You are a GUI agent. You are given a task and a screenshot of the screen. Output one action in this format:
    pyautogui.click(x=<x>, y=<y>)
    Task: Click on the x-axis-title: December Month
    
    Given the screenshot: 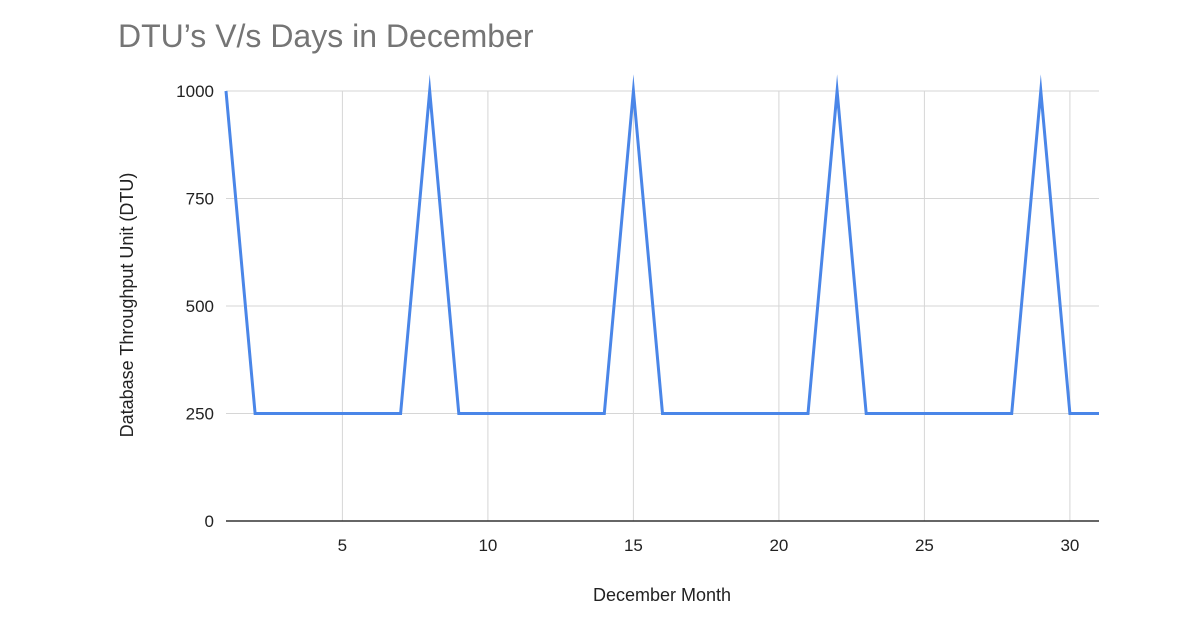 What is the action you would take?
    pyautogui.click(x=662, y=595)
    